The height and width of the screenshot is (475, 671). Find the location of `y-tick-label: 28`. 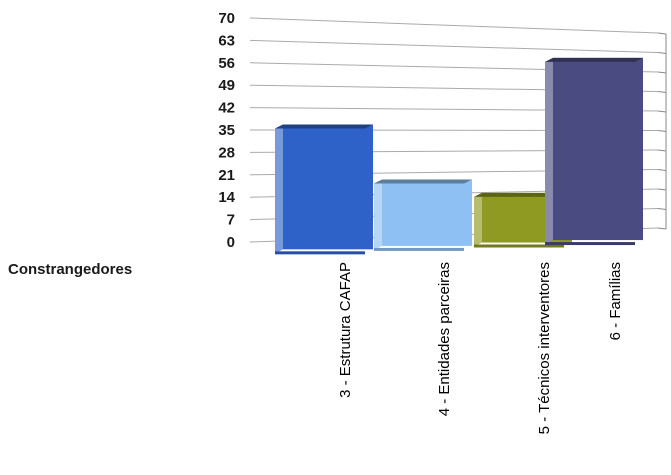

y-tick-label: 28 is located at coordinates (226, 152).